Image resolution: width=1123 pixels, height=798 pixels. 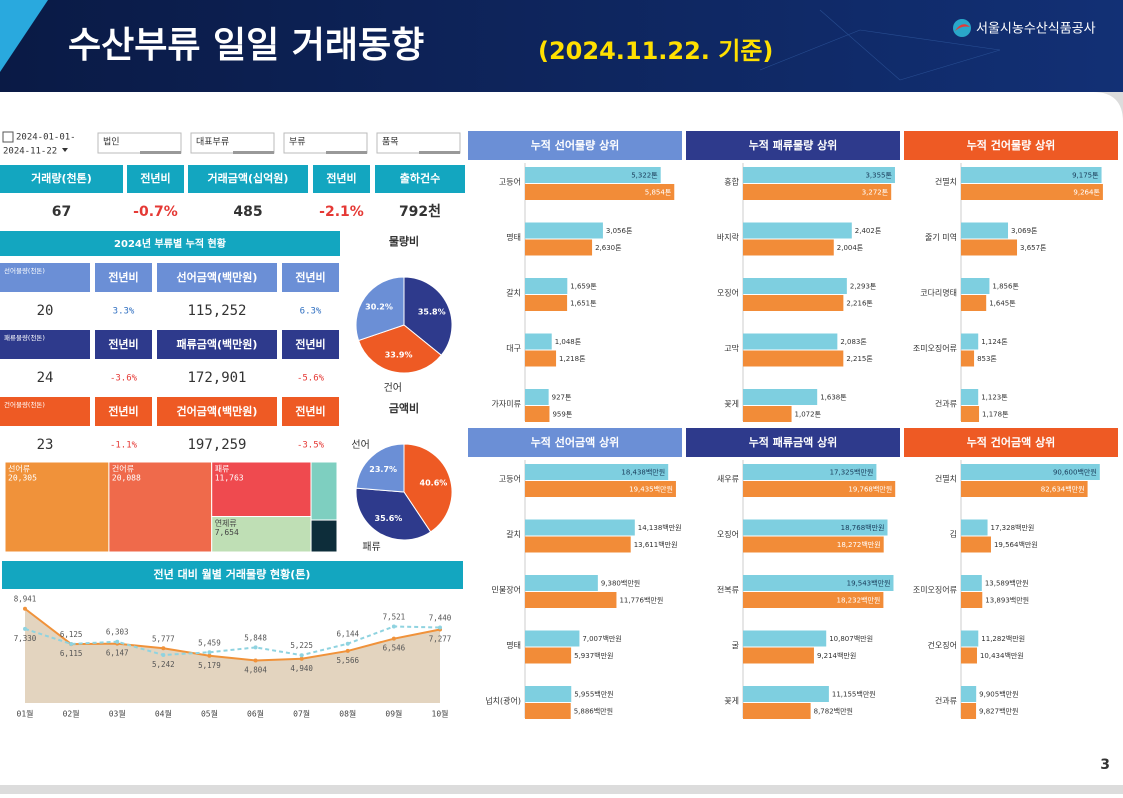 I want to click on bar-label: 3,272톤, so click(x=875, y=193).